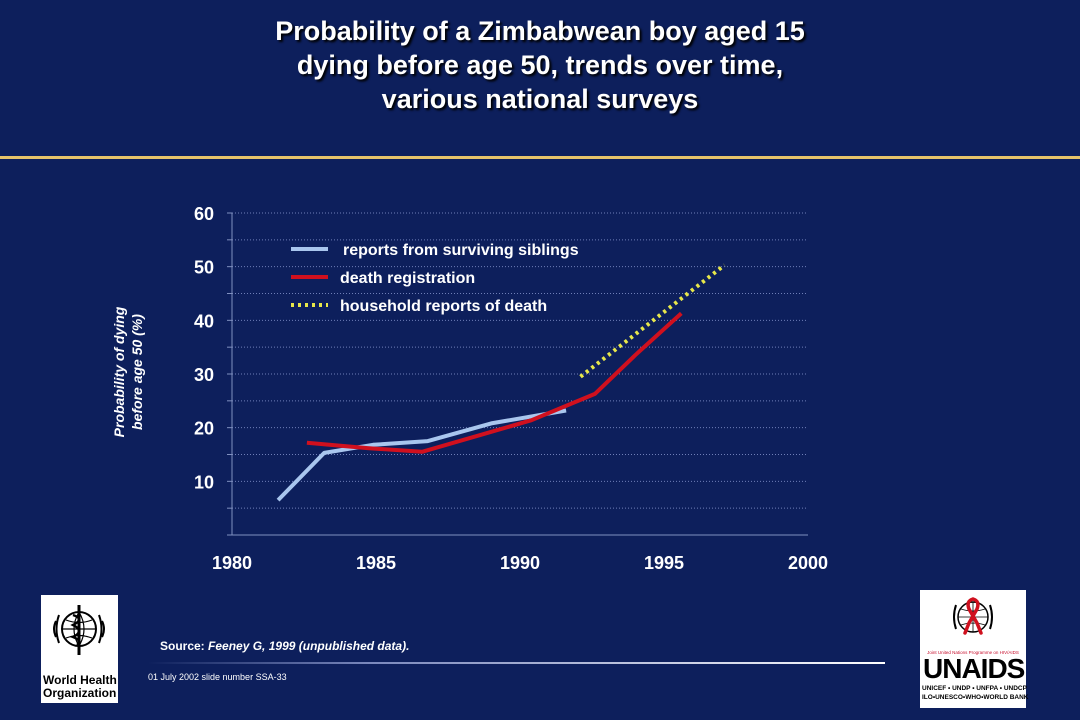 The width and height of the screenshot is (1080, 720). I want to click on x-tick-label: 1980, so click(232, 563).